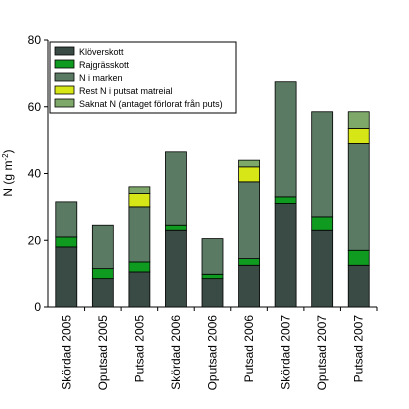 Image resolution: width=409 pixels, height=409 pixels. What do you see at coordinates (35, 40) in the screenshot?
I see `y-tick-label: 80` at bounding box center [35, 40].